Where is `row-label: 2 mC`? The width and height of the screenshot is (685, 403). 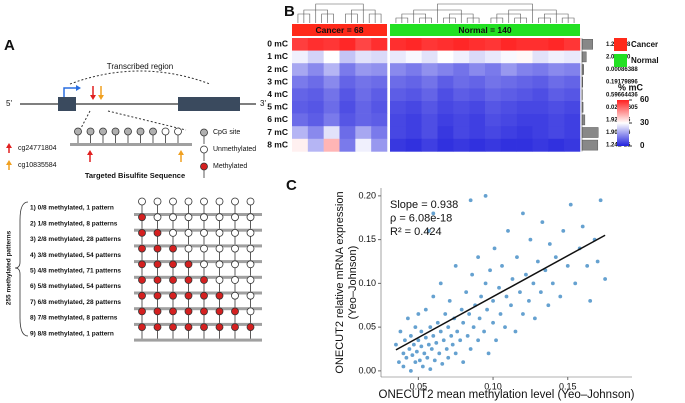
row-label: 2 mC is located at coordinates (277, 69).